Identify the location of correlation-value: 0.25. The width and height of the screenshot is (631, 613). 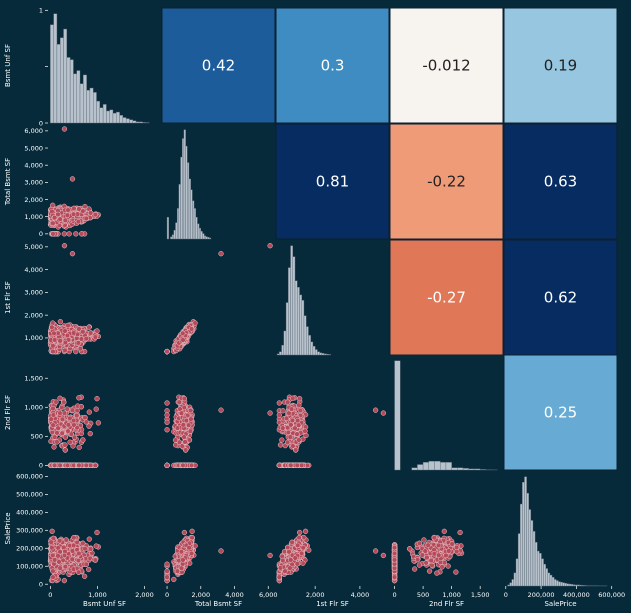
(560, 413).